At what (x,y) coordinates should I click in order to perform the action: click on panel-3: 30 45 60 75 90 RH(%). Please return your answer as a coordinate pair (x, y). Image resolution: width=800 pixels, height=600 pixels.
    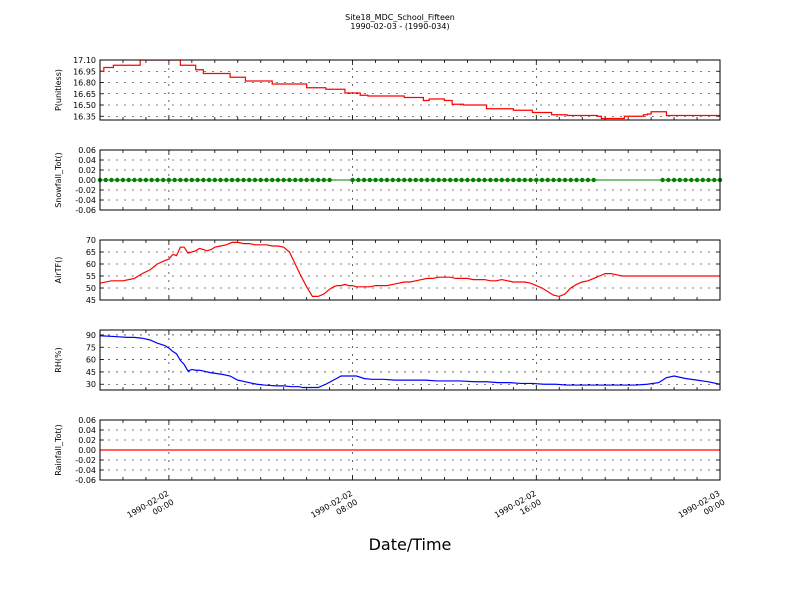
    Looking at the image, I should click on (387, 360).